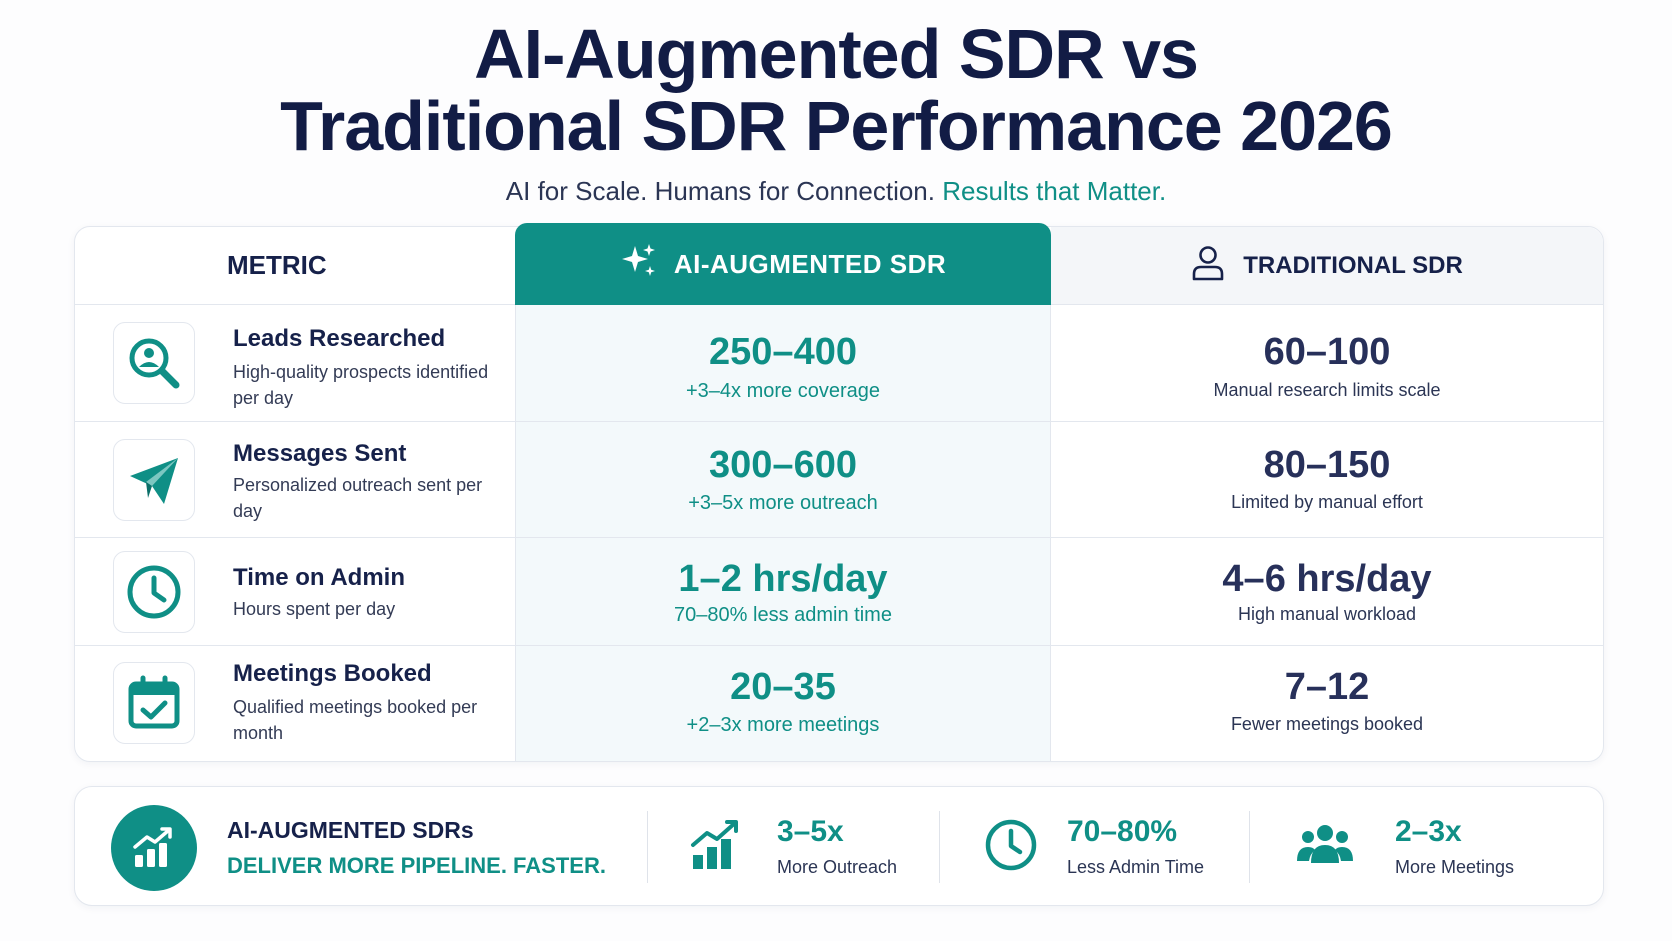 This screenshot has height=941, width=1672. I want to click on stat-value: 70–80%, so click(1122, 831).